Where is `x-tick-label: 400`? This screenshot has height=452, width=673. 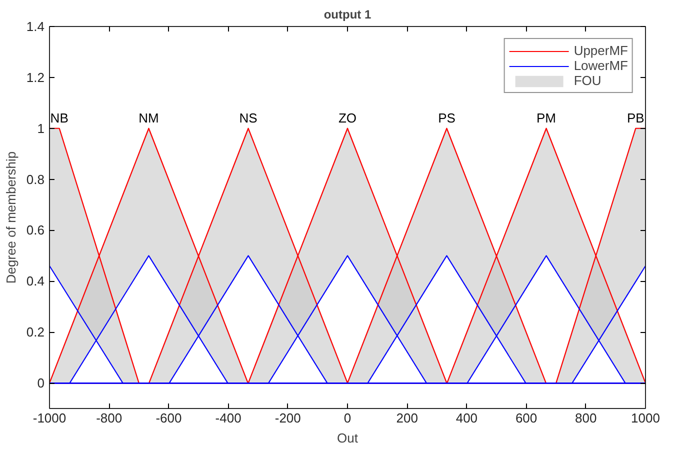
x-tick-label: 400 is located at coordinates (467, 418).